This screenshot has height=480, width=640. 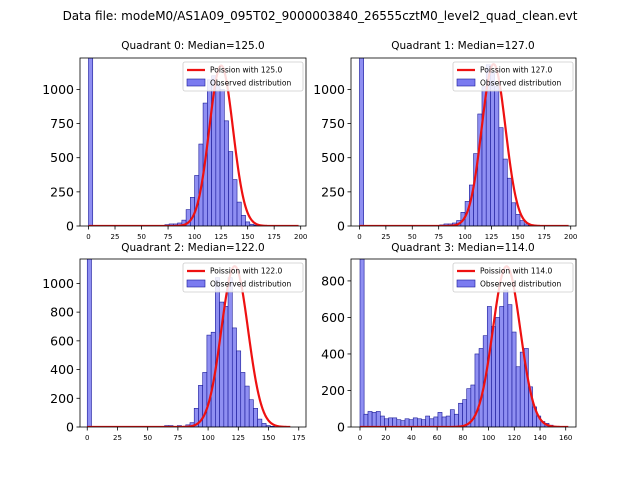 I want to click on x-tick-label: 120, so click(x=514, y=438).